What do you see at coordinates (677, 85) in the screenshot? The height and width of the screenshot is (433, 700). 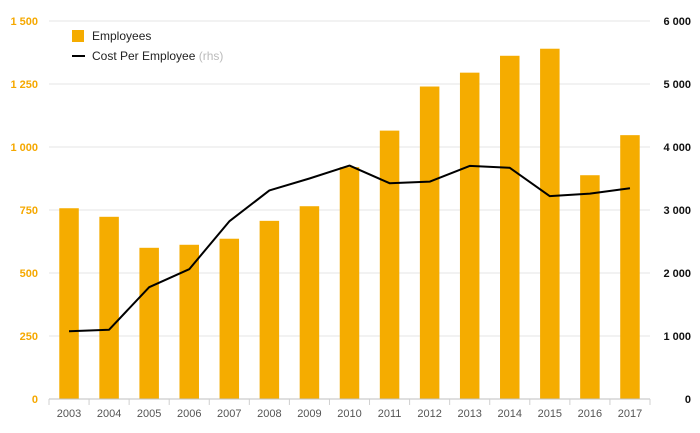 I see `y-right-tick-label: 5 000` at bounding box center [677, 85].